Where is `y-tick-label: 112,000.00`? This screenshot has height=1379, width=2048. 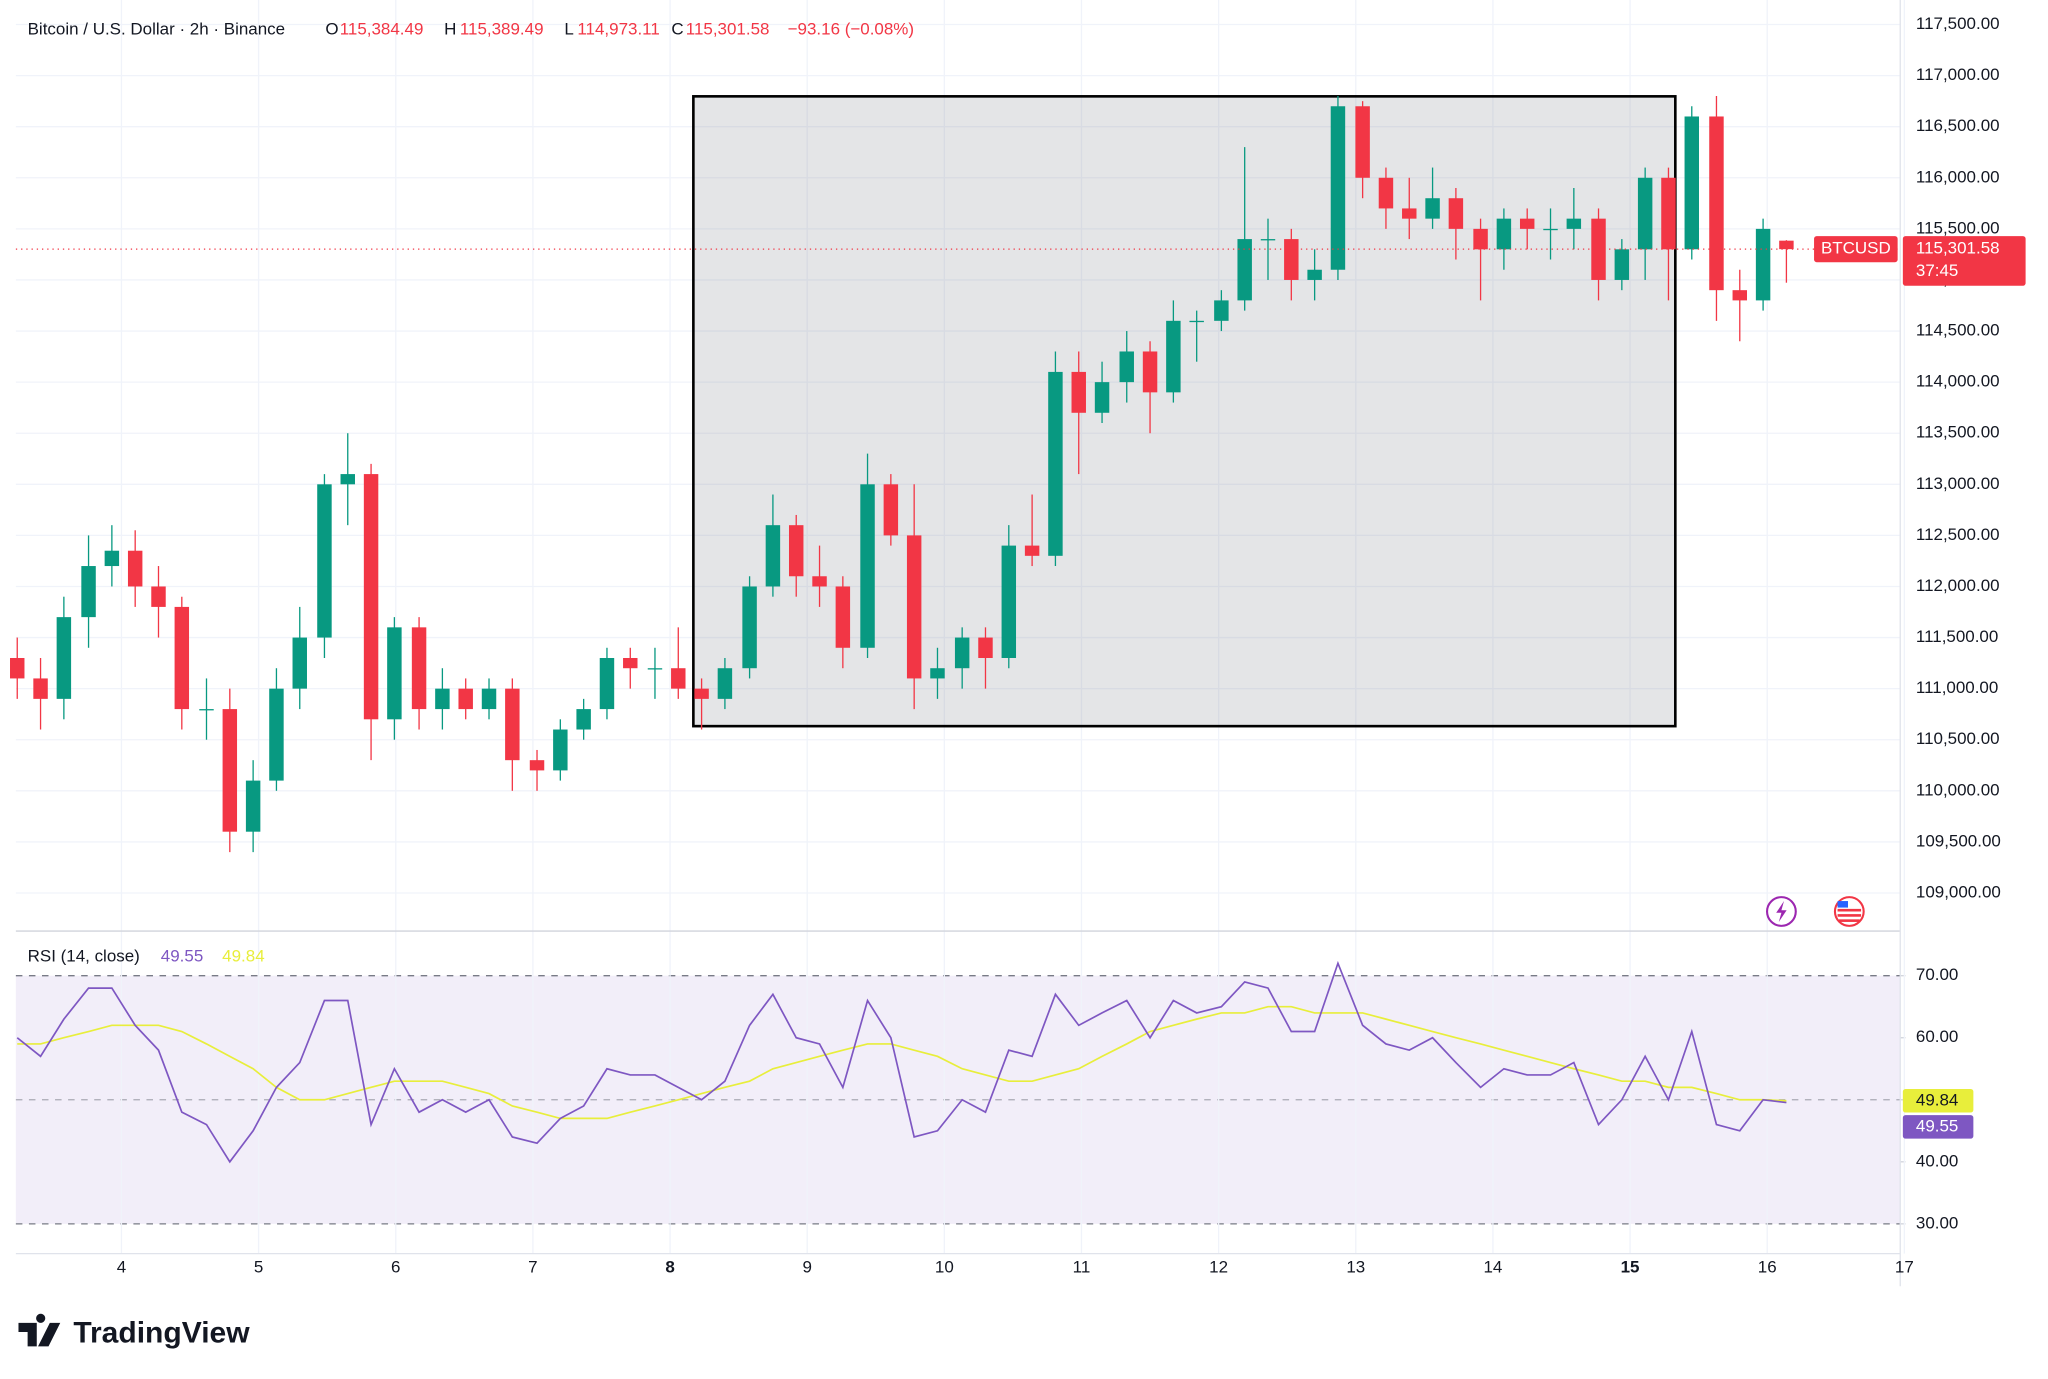 y-tick-label: 112,000.00 is located at coordinates (1958, 585).